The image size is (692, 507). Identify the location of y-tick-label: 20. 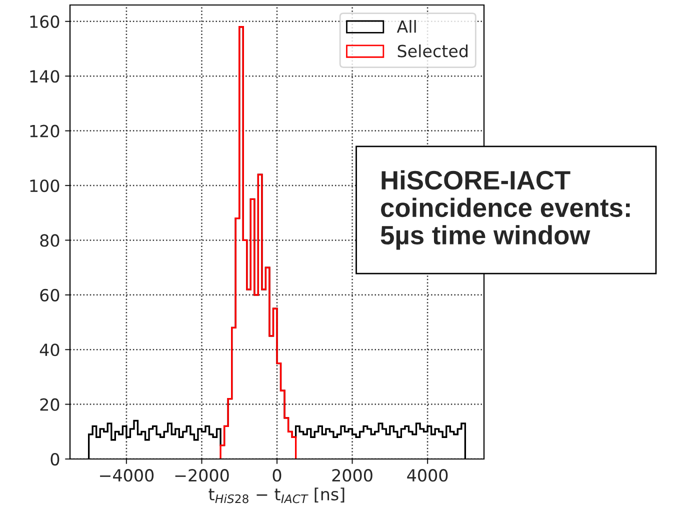
(50, 404).